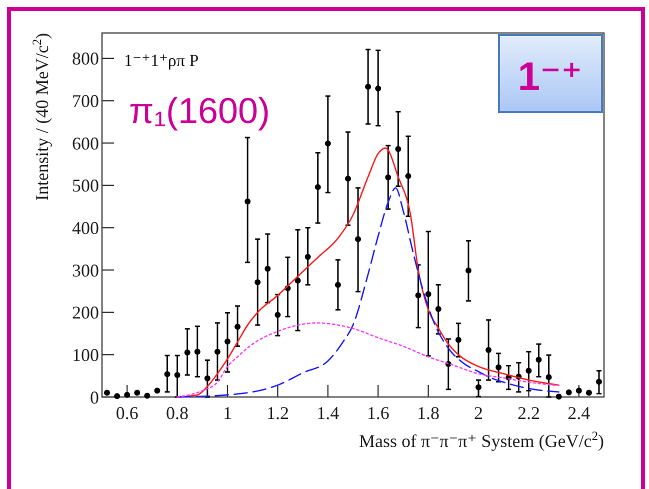 The image size is (649, 489). What do you see at coordinates (85, 312) in the screenshot?
I see `y-tick-label: 200` at bounding box center [85, 312].